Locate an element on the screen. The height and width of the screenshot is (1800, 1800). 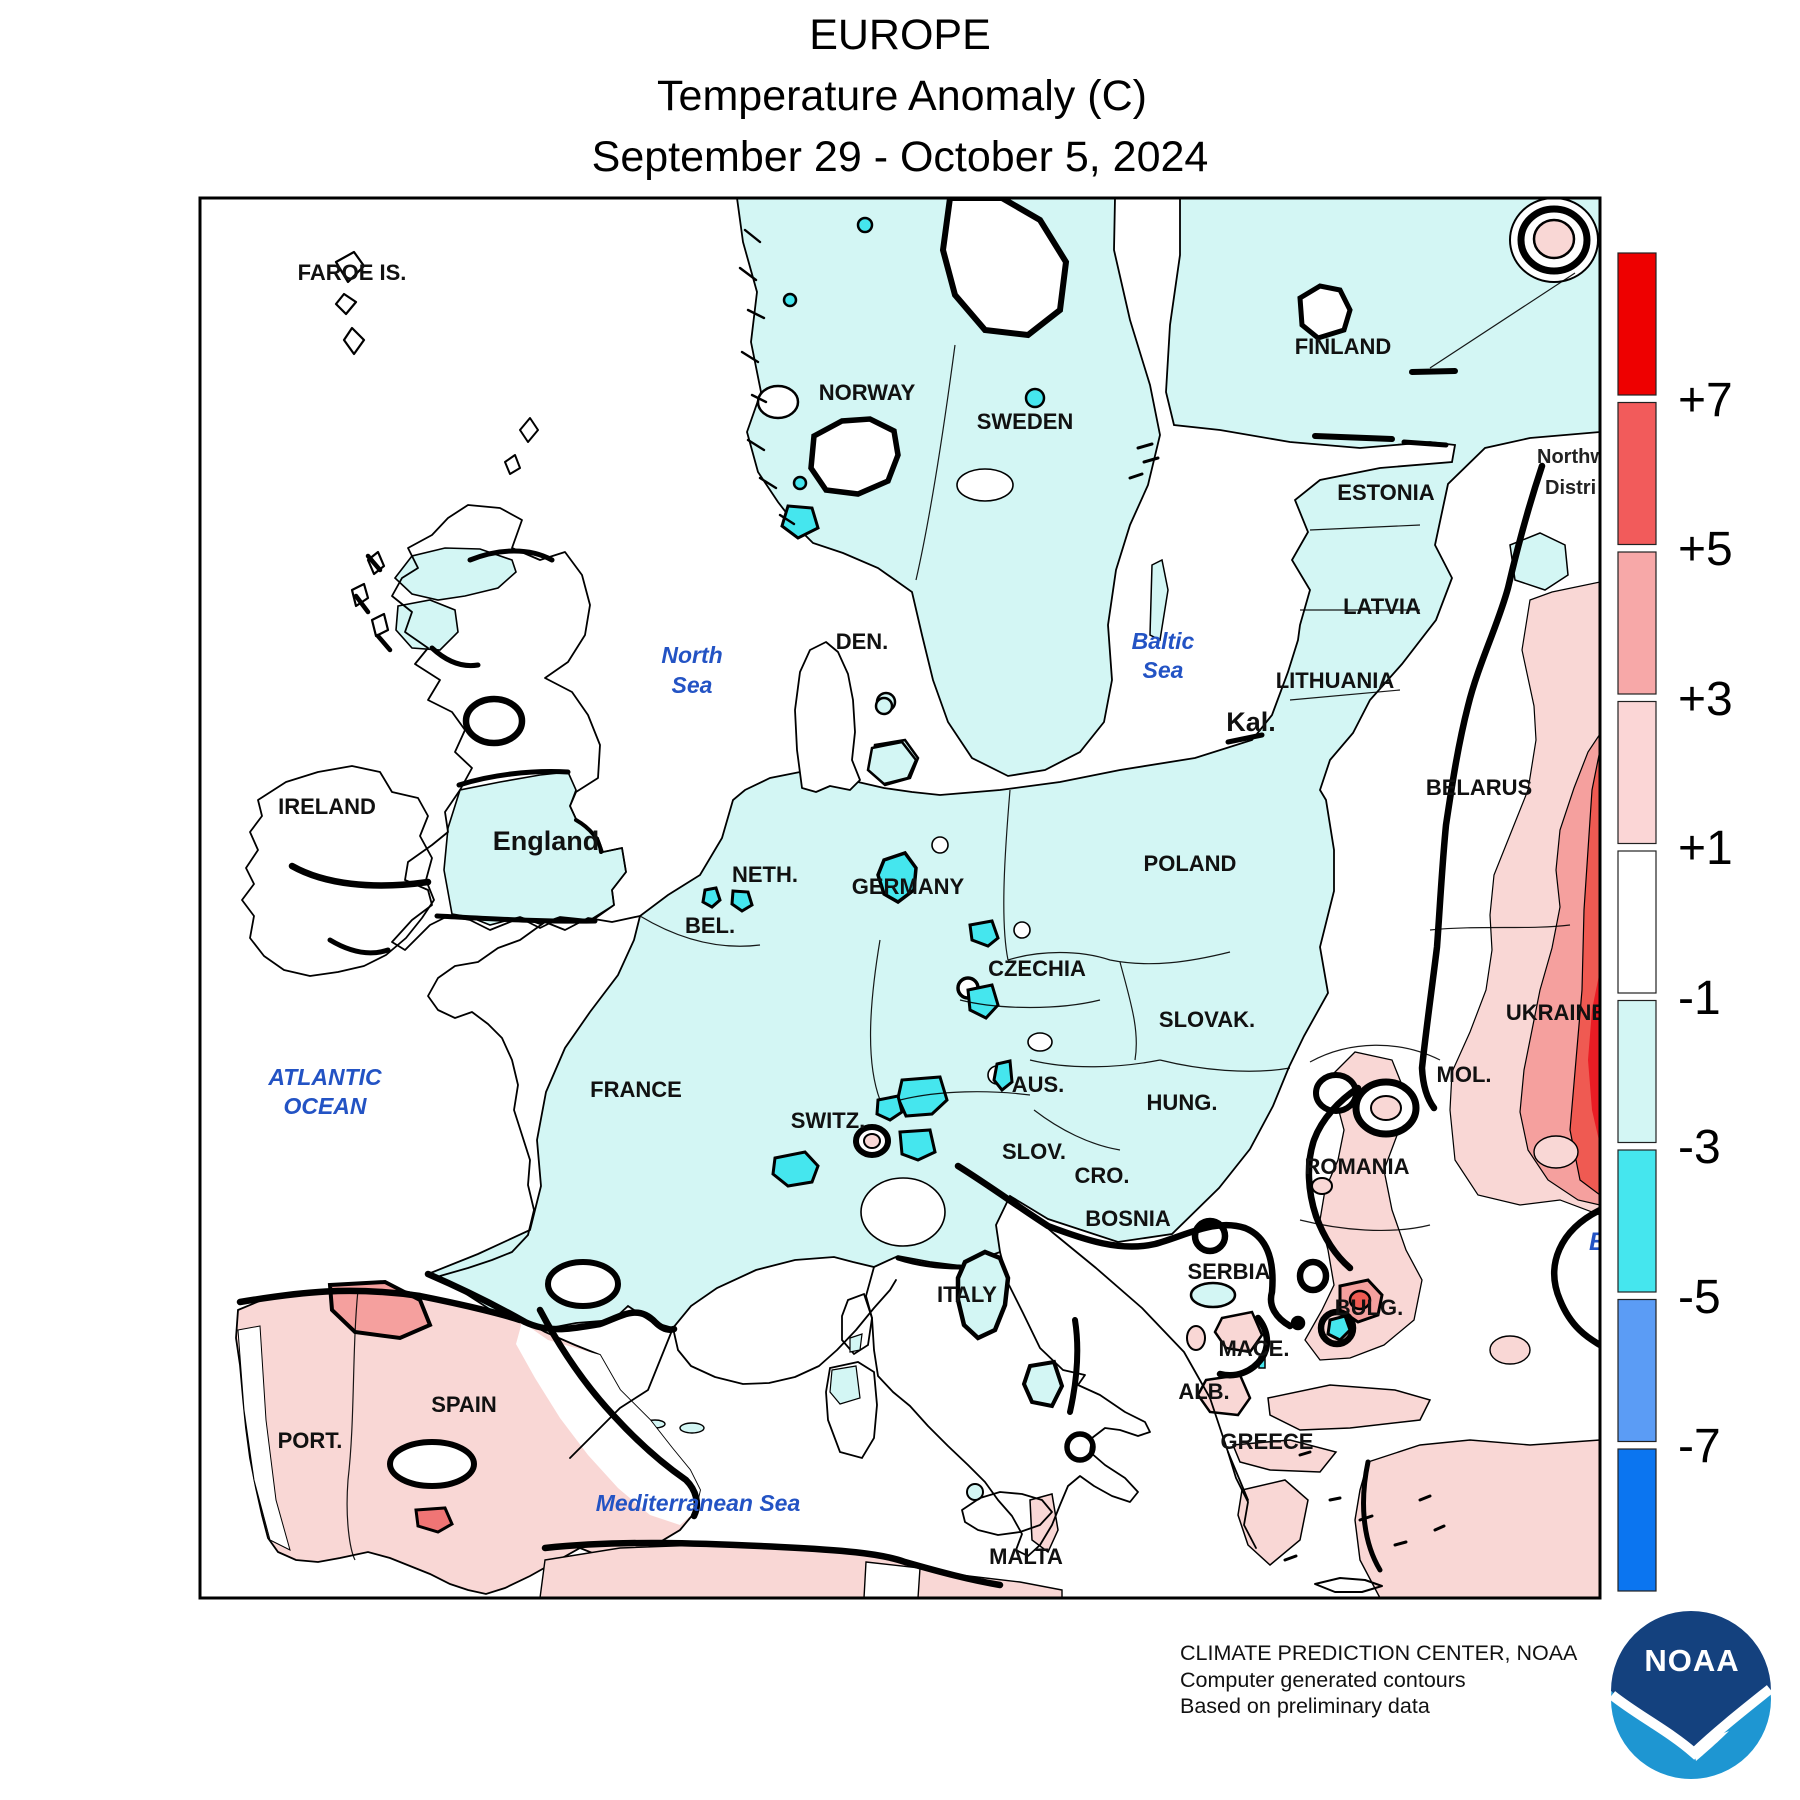
svg-text: EUROPE is located at coordinates (900, 35).